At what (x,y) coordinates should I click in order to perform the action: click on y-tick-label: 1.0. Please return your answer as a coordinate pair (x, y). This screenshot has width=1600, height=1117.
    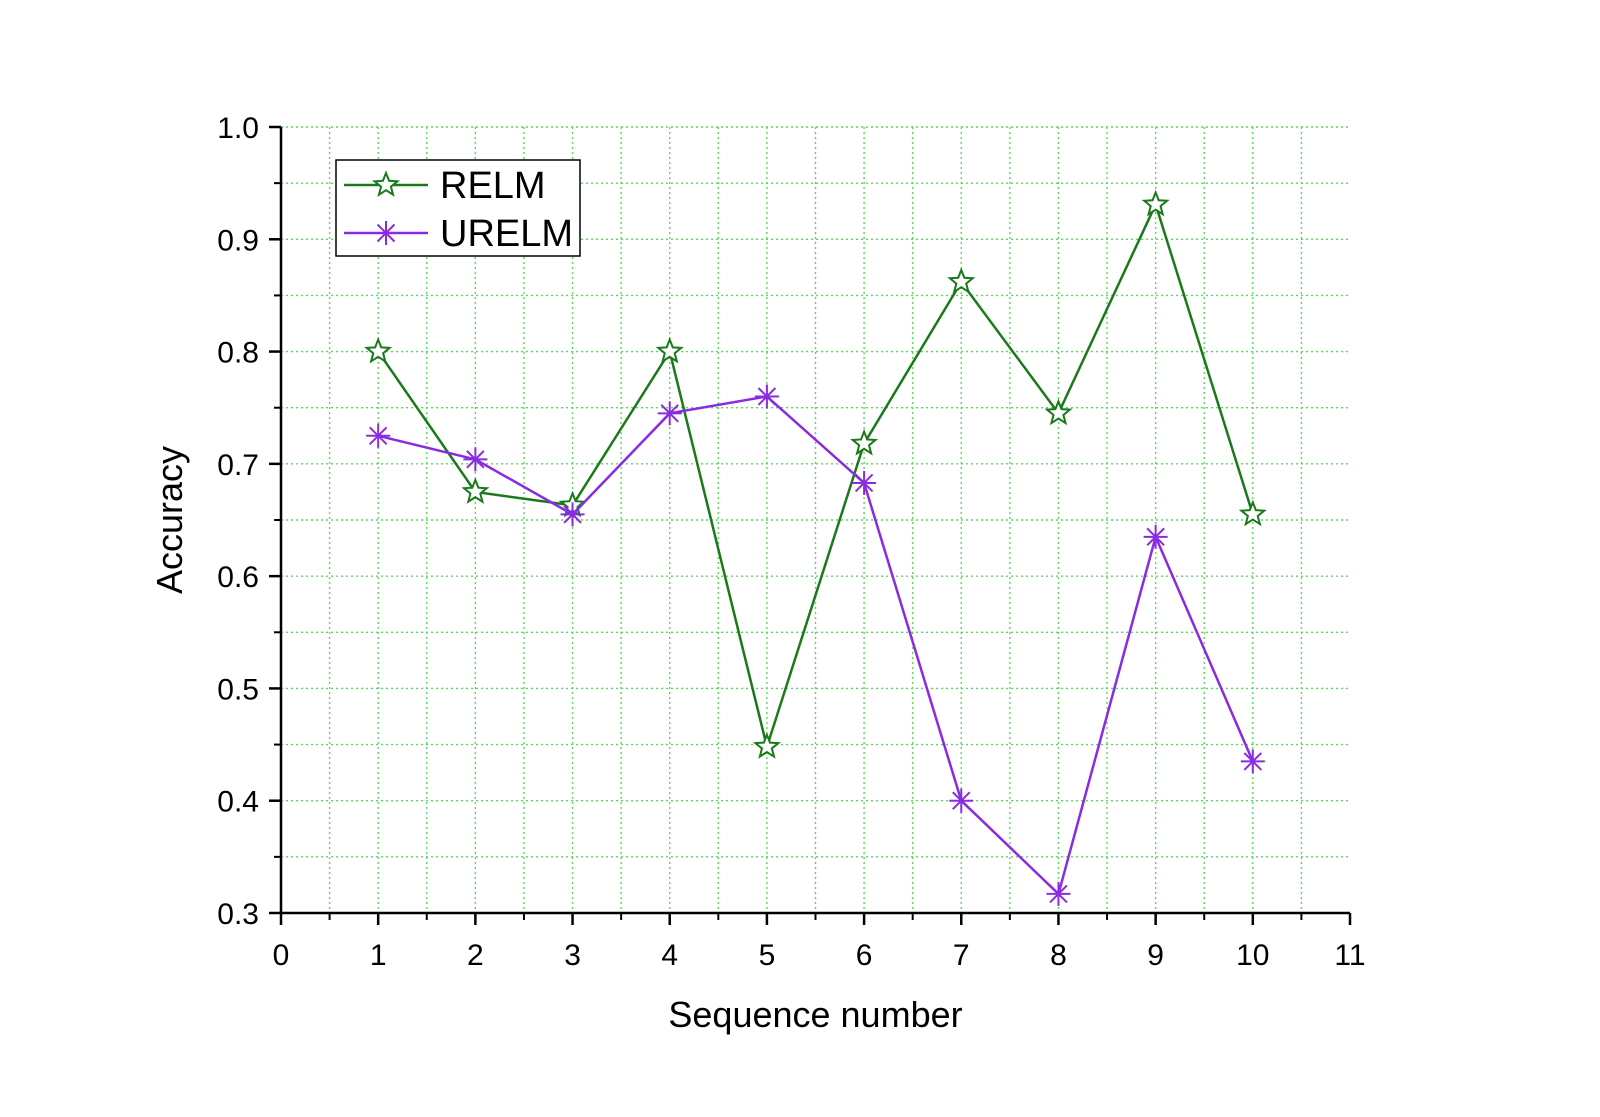
    Looking at the image, I should click on (238, 128).